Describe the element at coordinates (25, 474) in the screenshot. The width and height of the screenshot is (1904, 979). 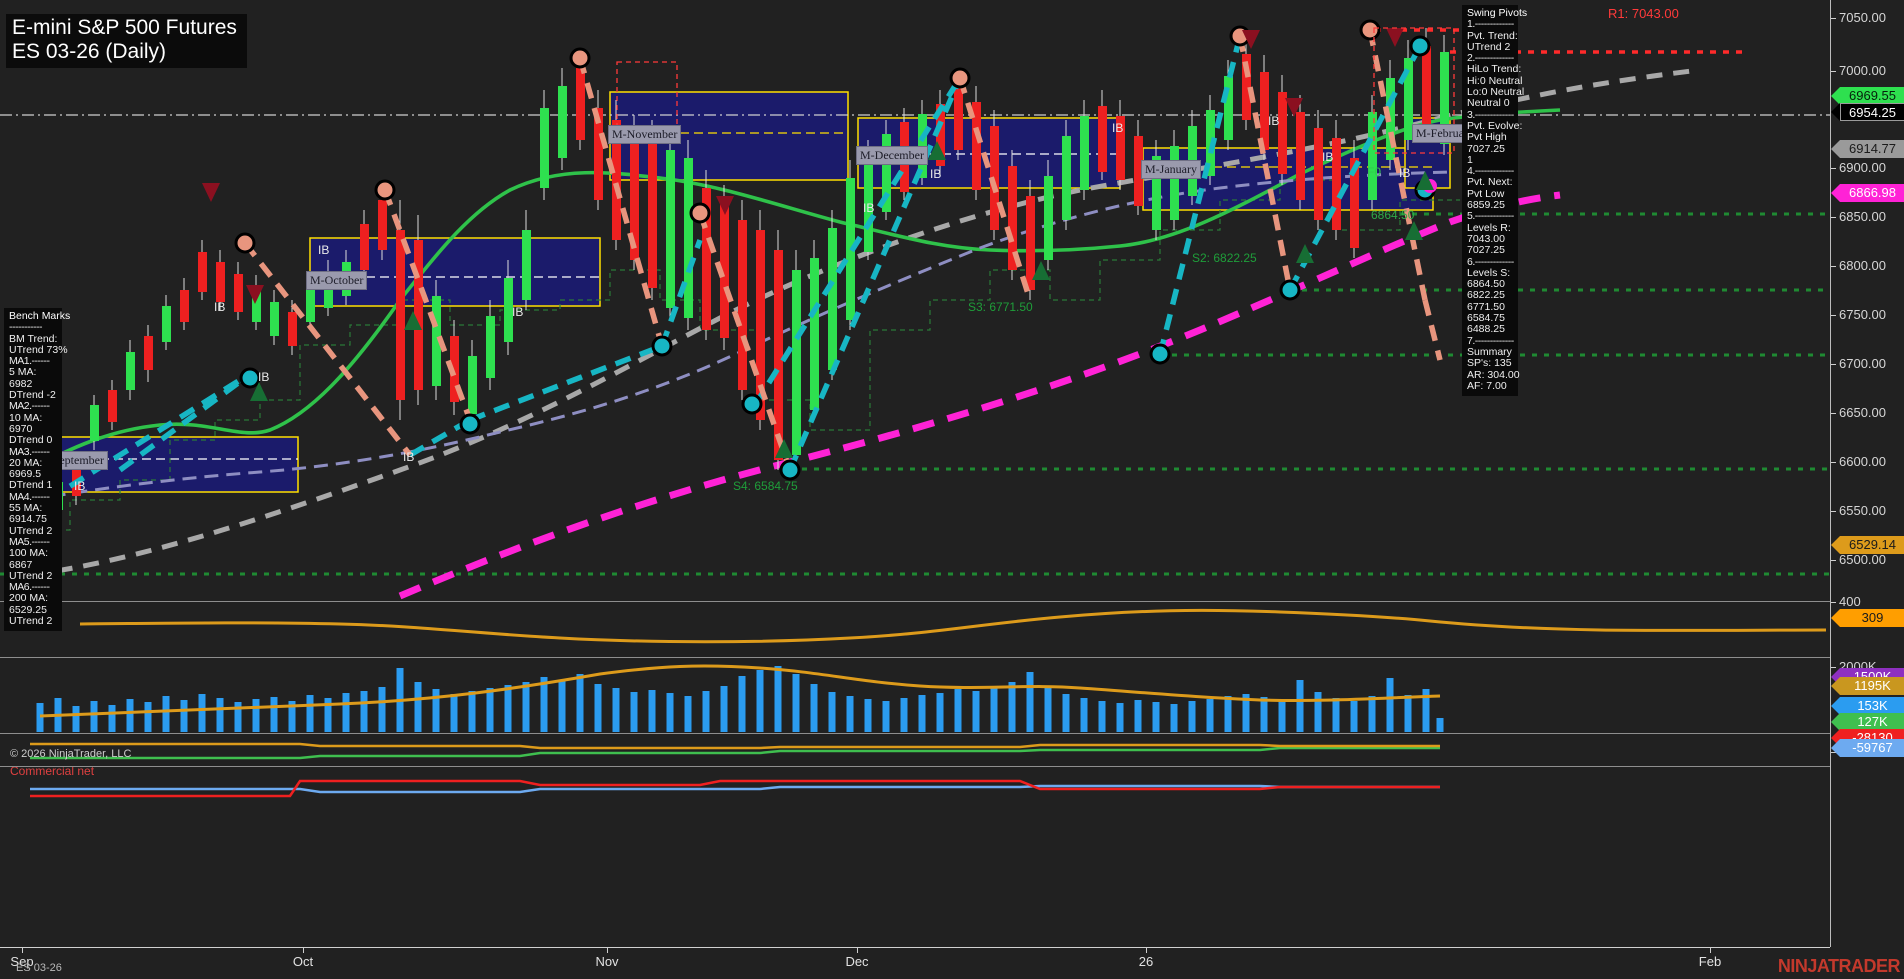
I see `ma3-value: 6969.5` at that location.